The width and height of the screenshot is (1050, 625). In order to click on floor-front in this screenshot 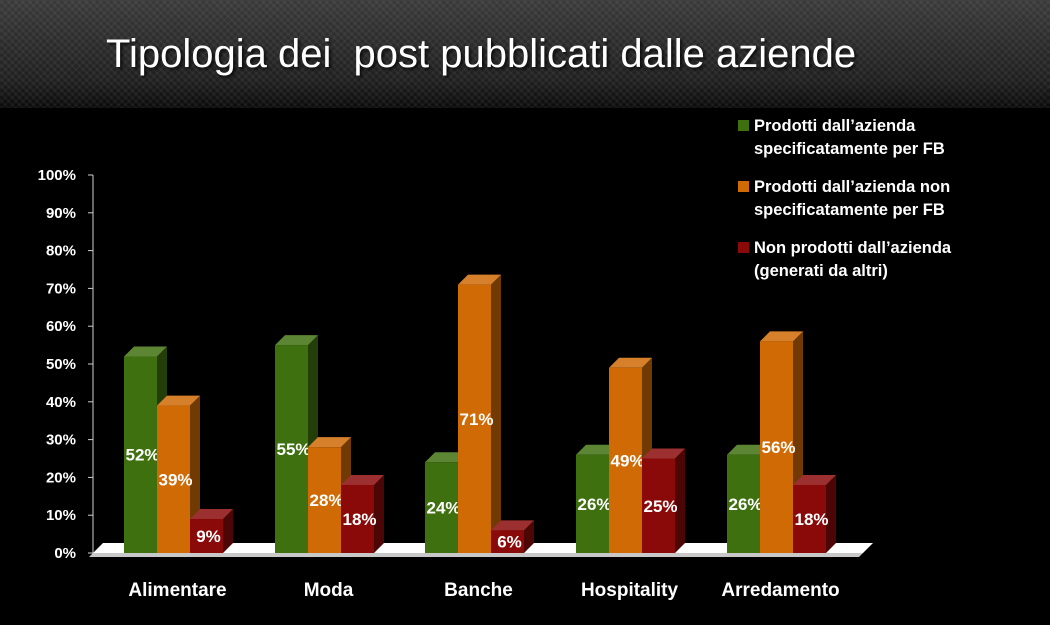, I will do `click(476, 555)`.